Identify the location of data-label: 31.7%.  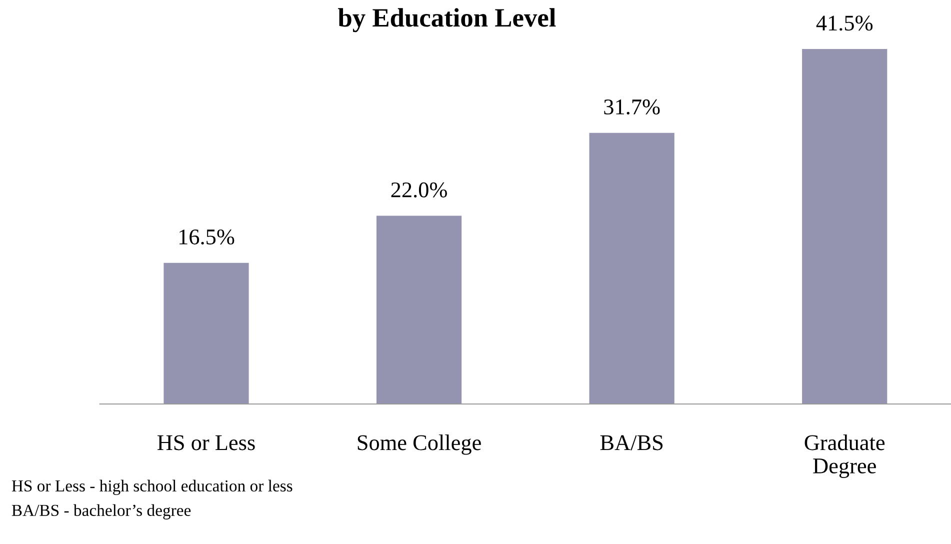
(632, 107).